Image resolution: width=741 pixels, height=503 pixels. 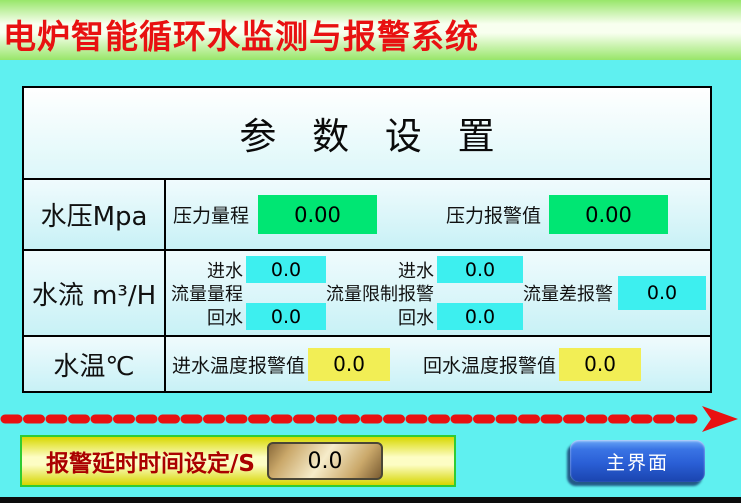 What do you see at coordinates (494, 216) in the screenshot?
I see `pressure-alarm-label: 压力报警值` at bounding box center [494, 216].